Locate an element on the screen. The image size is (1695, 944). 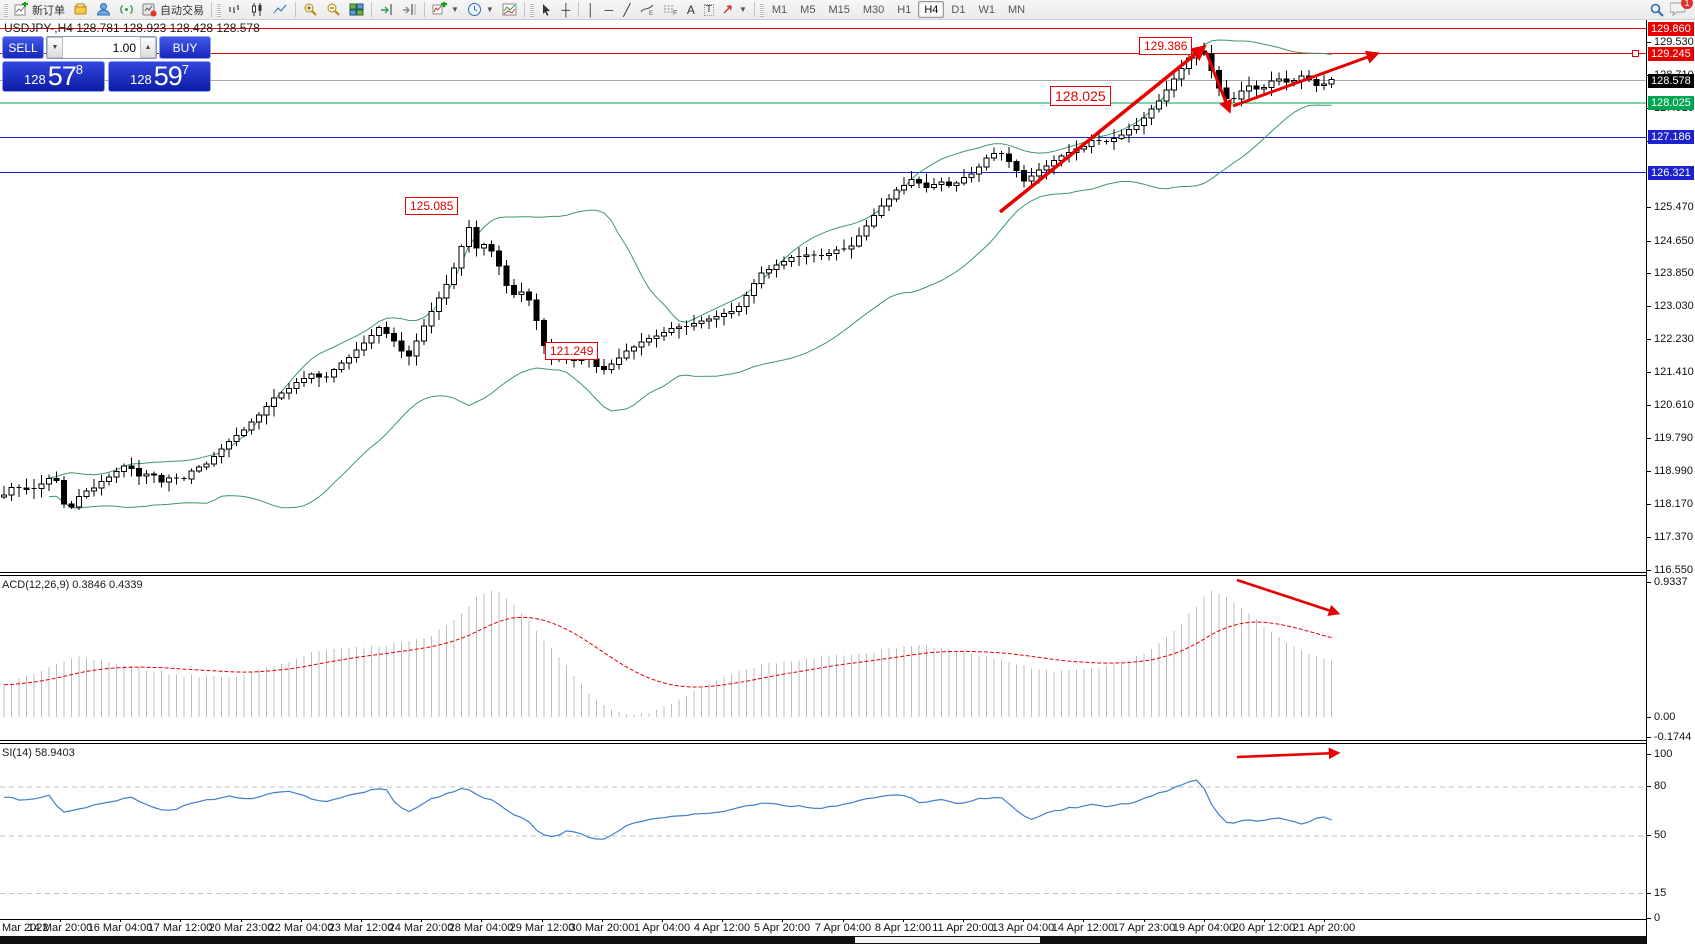
macd-indicator-label: ACD(12,26,9) 0.3846 0.4339 is located at coordinates (72, 585).